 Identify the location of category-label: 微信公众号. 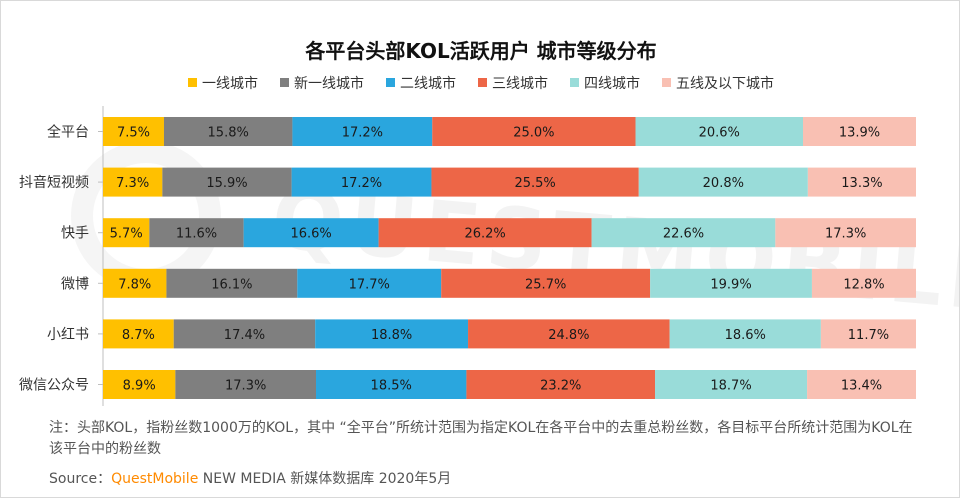
(54, 386).